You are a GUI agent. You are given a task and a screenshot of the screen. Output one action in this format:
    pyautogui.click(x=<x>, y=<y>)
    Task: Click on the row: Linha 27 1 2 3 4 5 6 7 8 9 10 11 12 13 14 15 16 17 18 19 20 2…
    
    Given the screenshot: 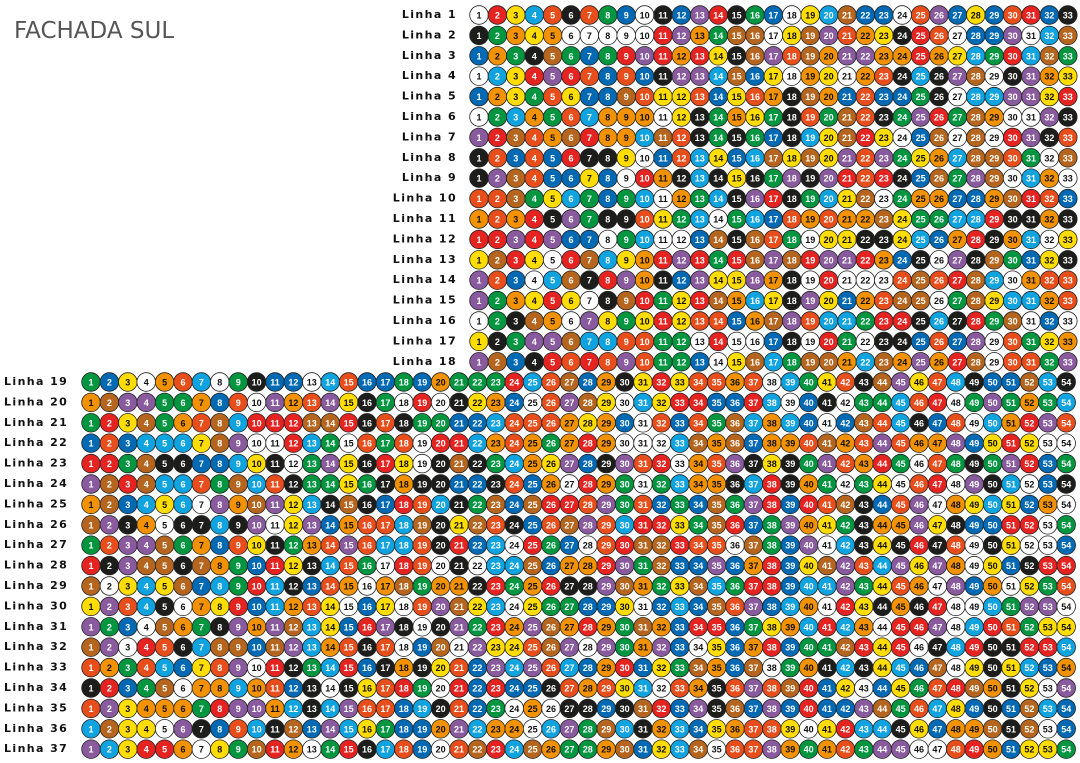 What is the action you would take?
    pyautogui.click(x=540, y=545)
    